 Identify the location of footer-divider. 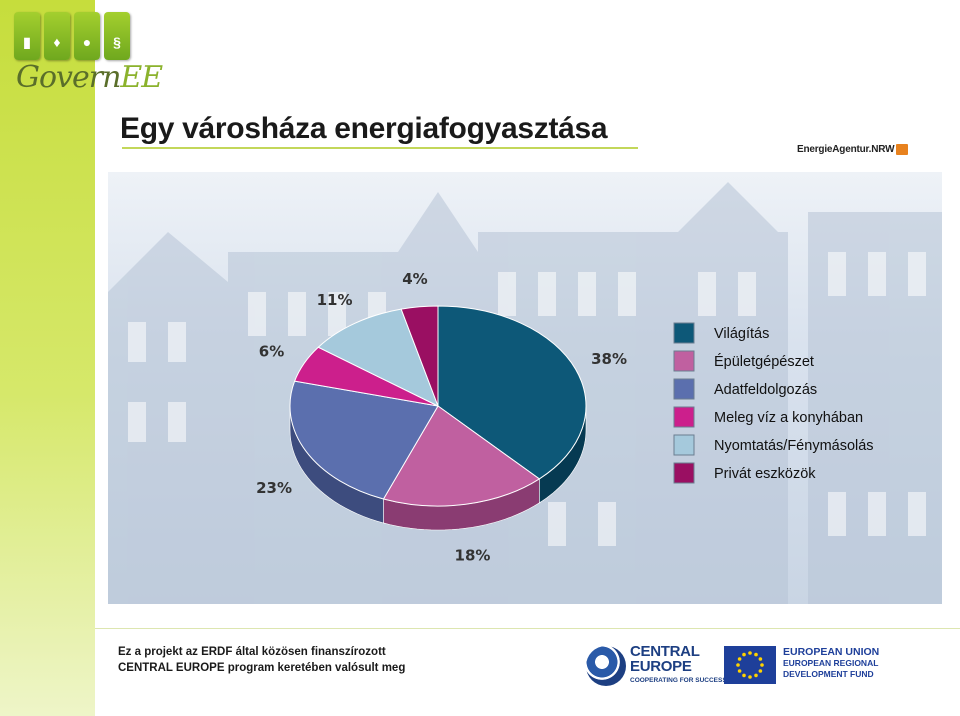
(527, 628).